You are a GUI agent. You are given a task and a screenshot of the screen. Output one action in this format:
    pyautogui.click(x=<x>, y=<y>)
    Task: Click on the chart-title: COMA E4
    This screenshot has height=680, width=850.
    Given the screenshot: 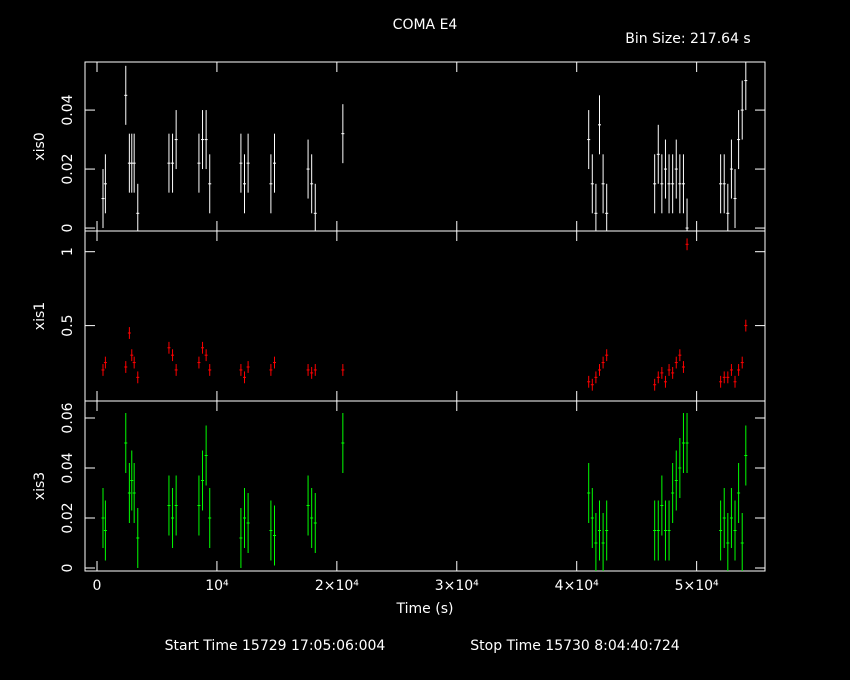 What is the action you would take?
    pyautogui.click(x=425, y=25)
    